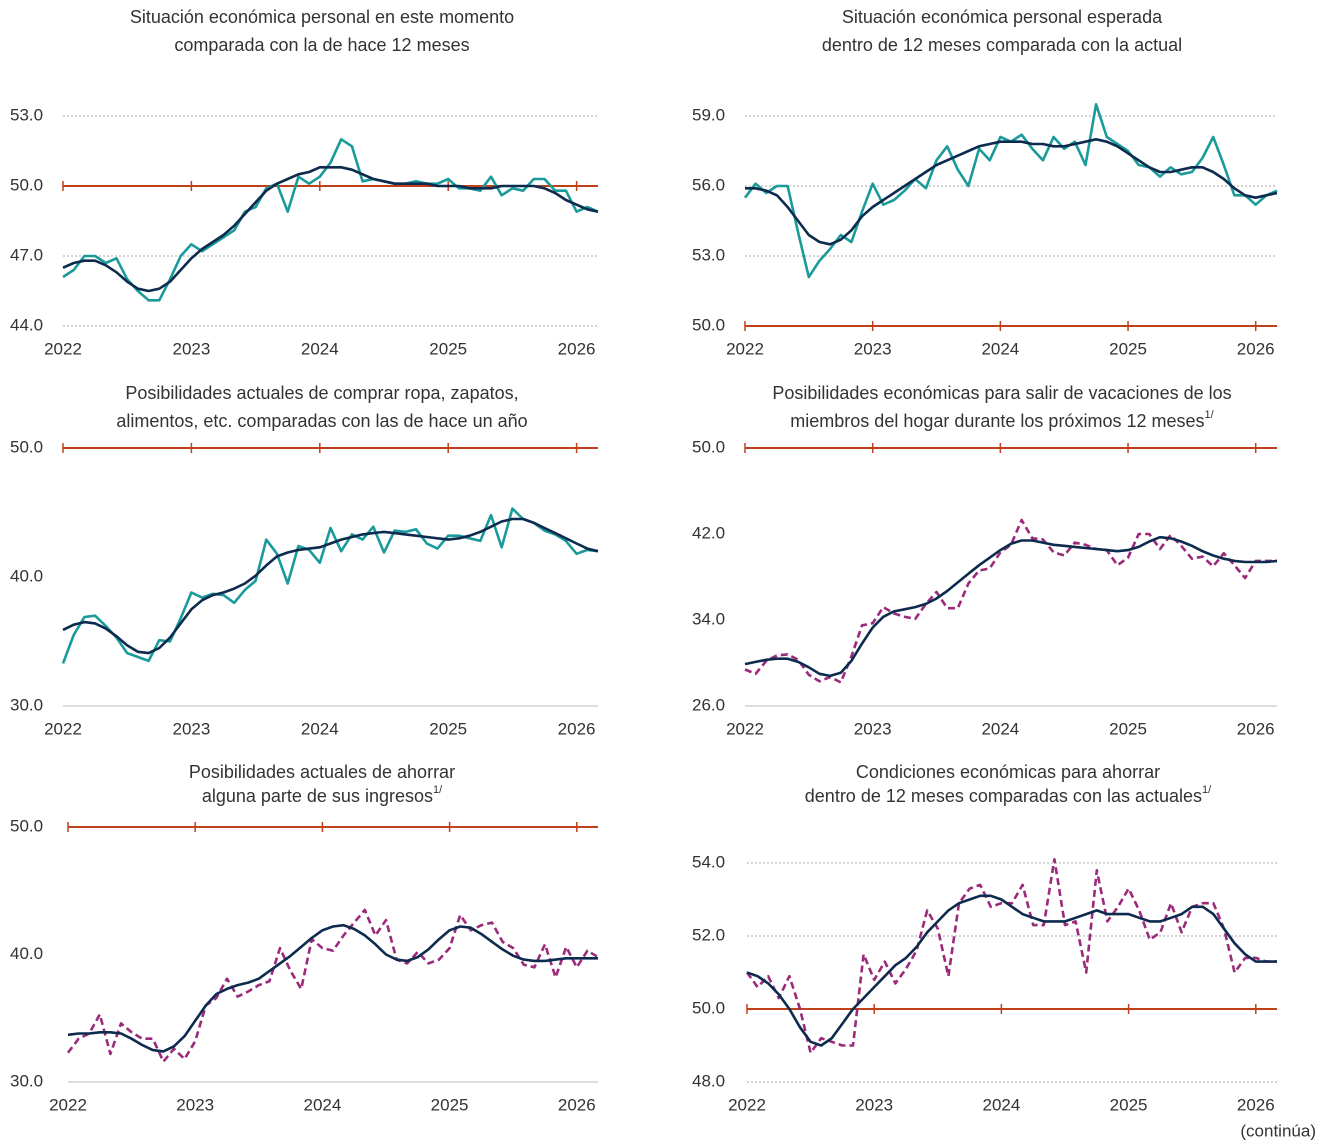 The image size is (1330, 1144). Describe the element at coordinates (26, 254) in the screenshot. I see `y-tick-label: 47.0` at that location.